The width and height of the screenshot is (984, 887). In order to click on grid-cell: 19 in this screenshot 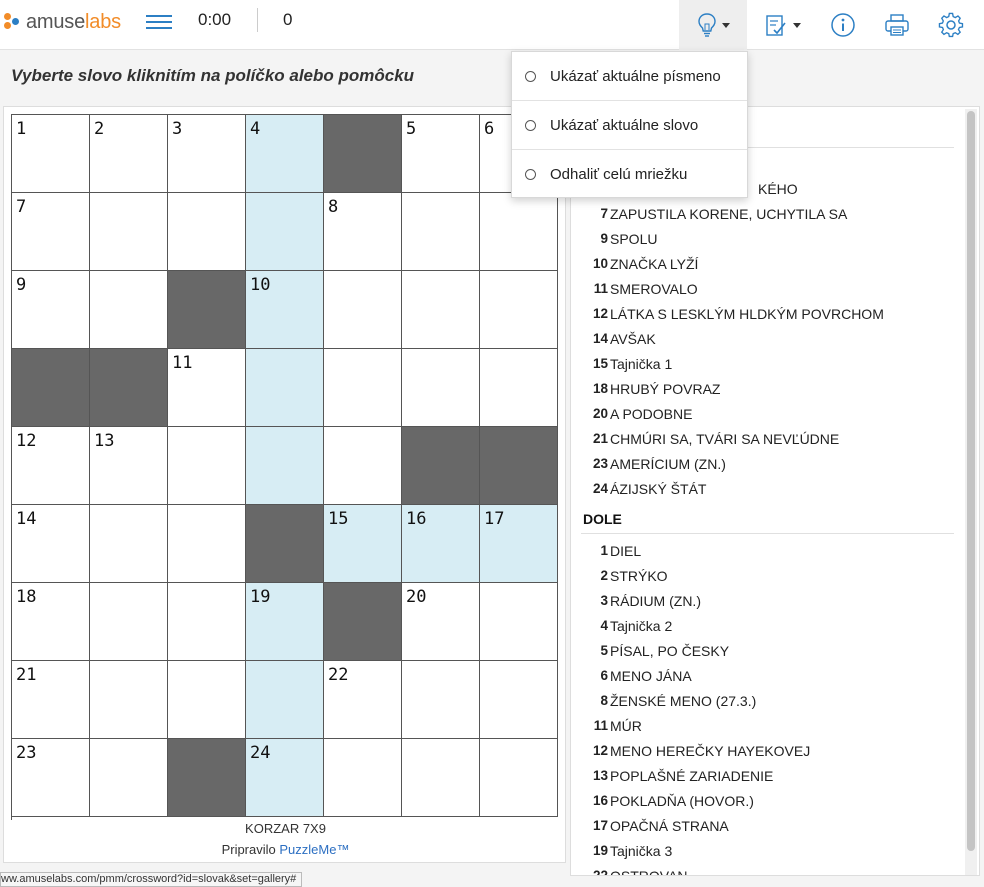, I will do `click(285, 622)`.